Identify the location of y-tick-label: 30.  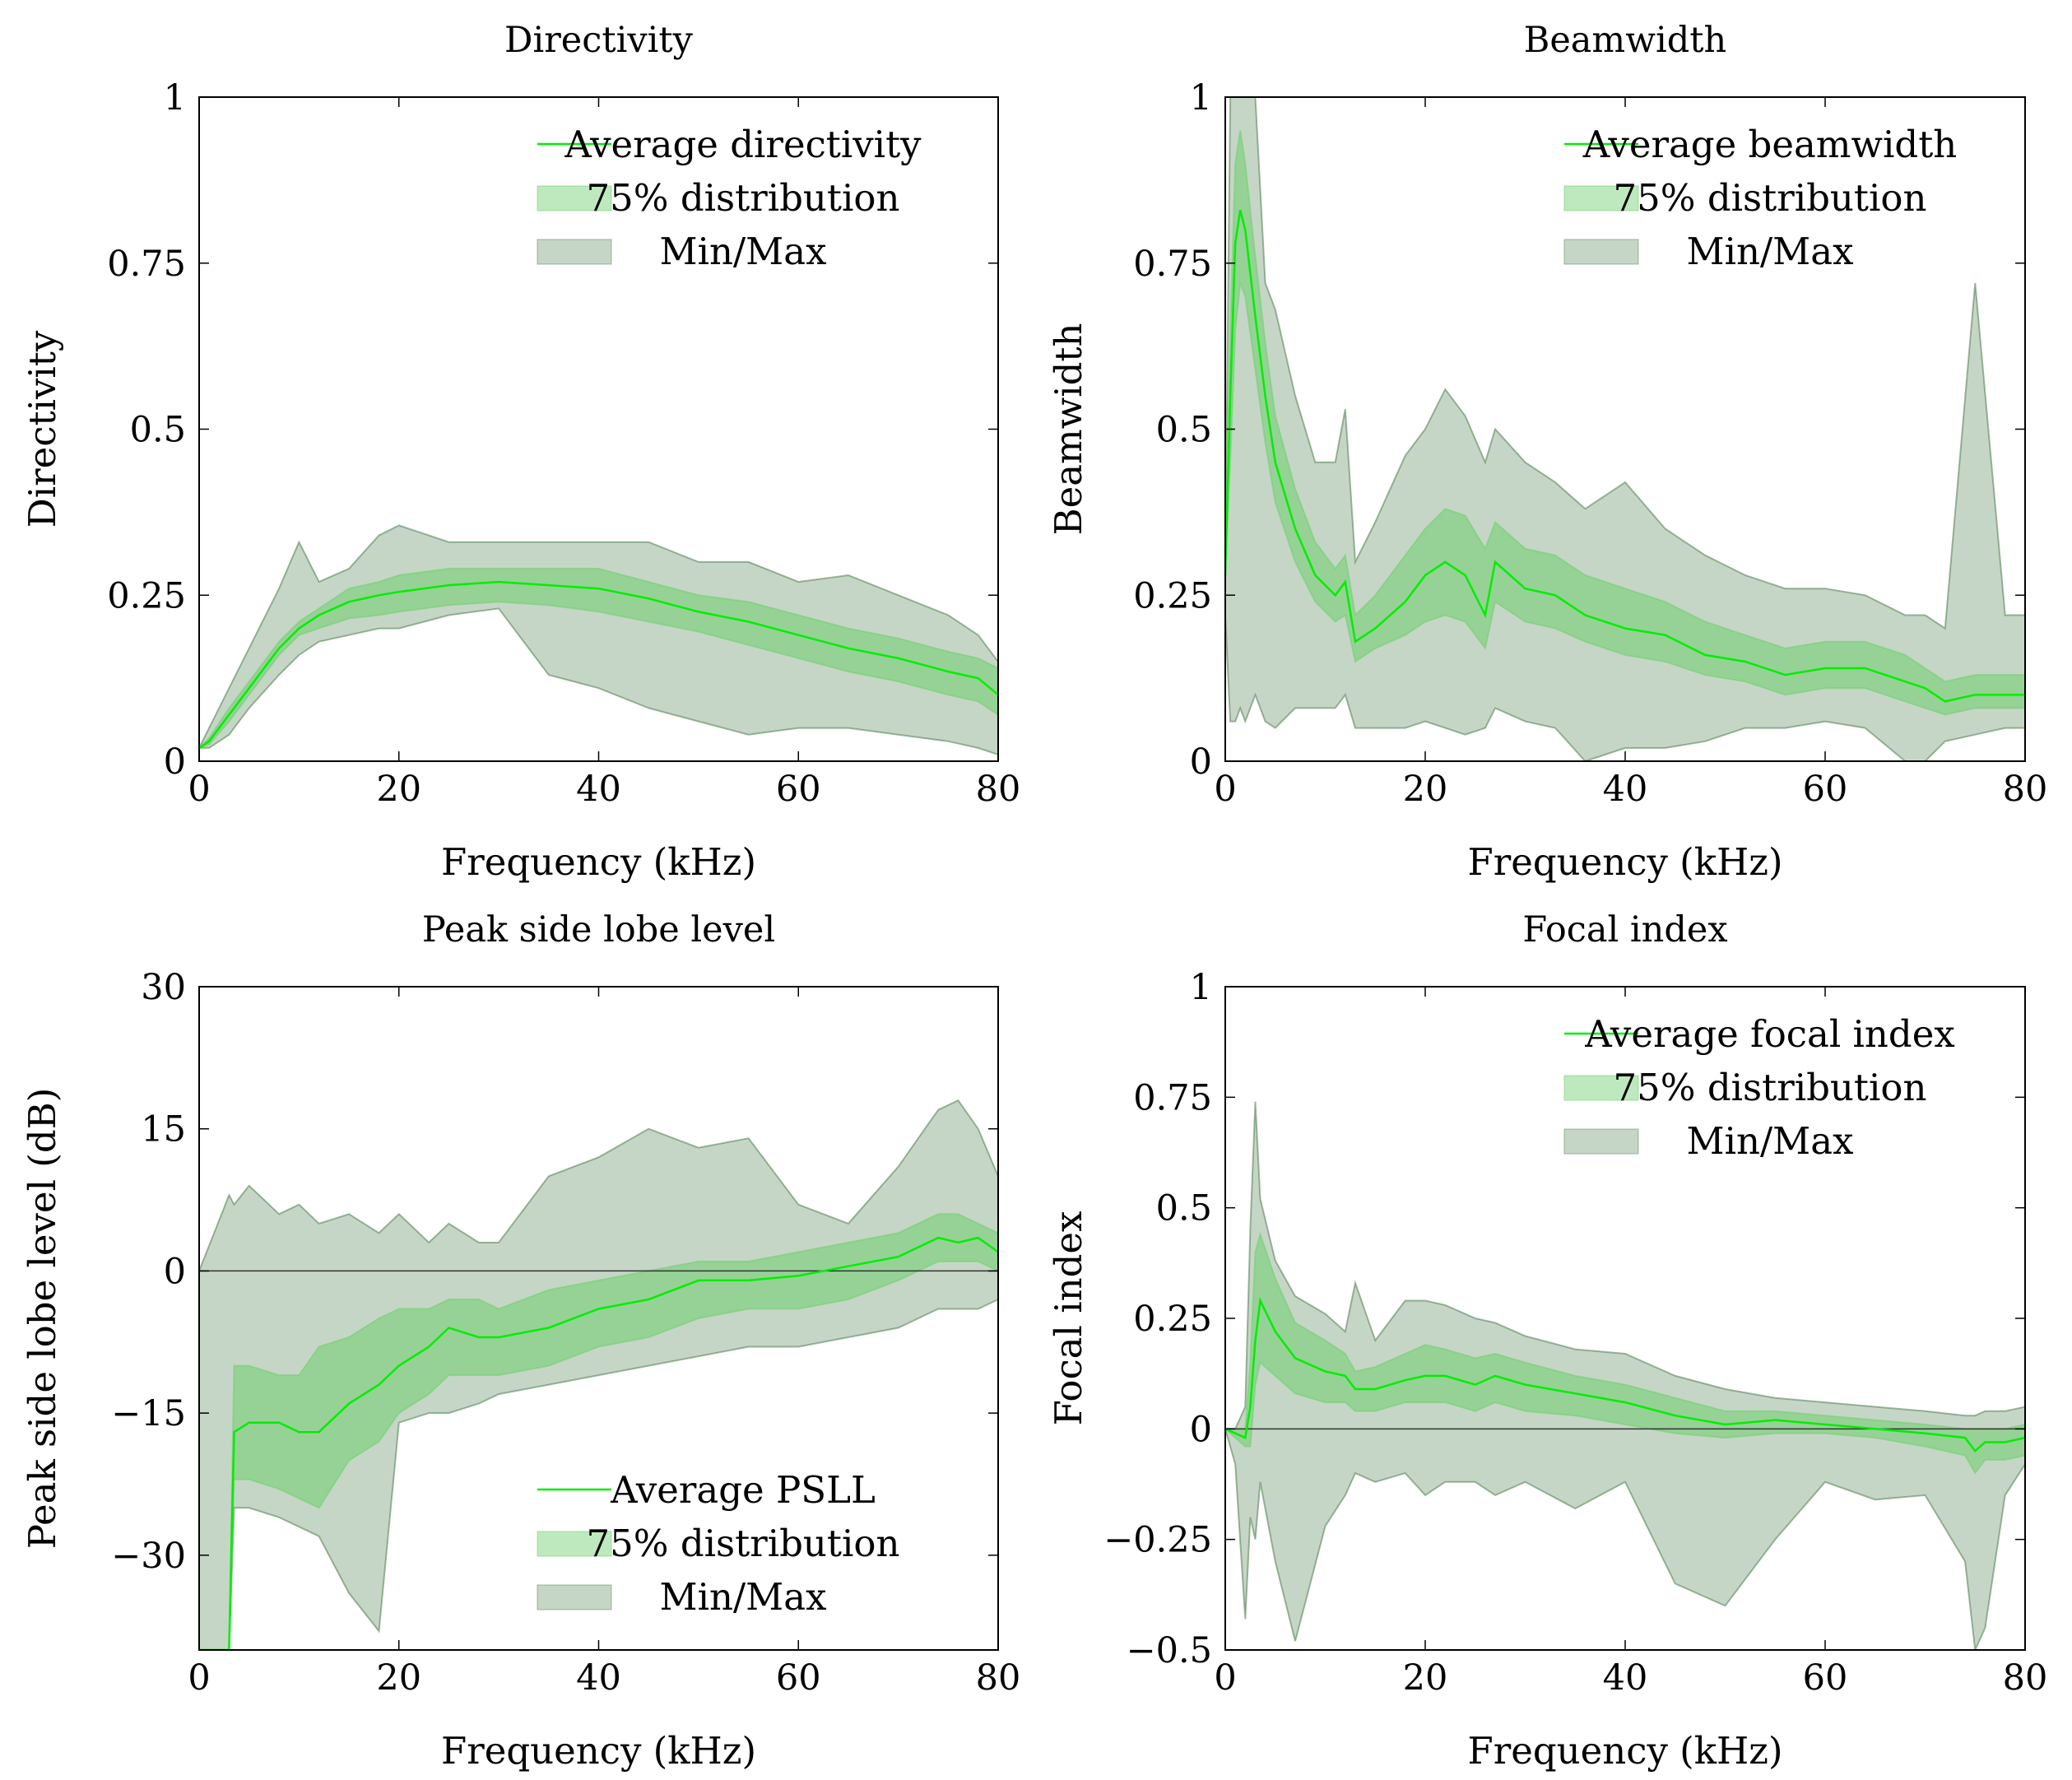
(163, 987).